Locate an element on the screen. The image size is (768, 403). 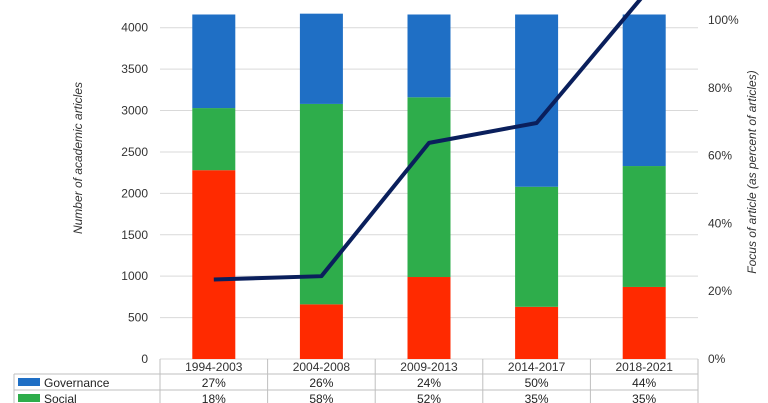
bar-environmental-2009-2013 is located at coordinates (429, 318).